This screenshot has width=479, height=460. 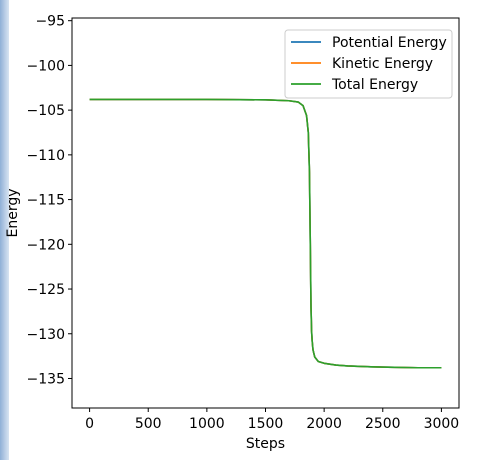 What do you see at coordinates (389, 43) in the screenshot?
I see `legend-label: Potential Energy` at bounding box center [389, 43].